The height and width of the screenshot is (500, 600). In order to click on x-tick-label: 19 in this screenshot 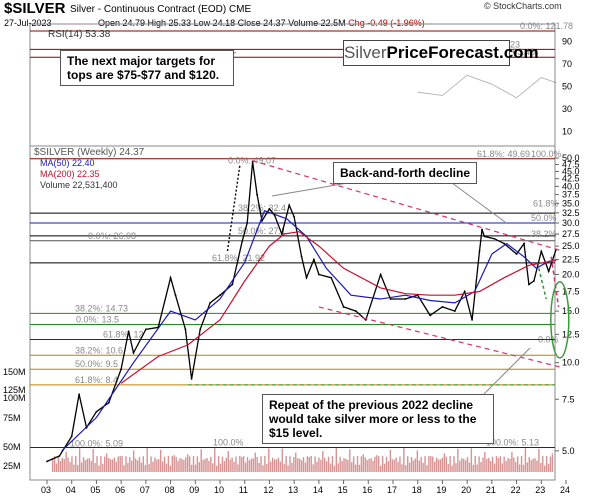, I will do `click(441, 490)`.